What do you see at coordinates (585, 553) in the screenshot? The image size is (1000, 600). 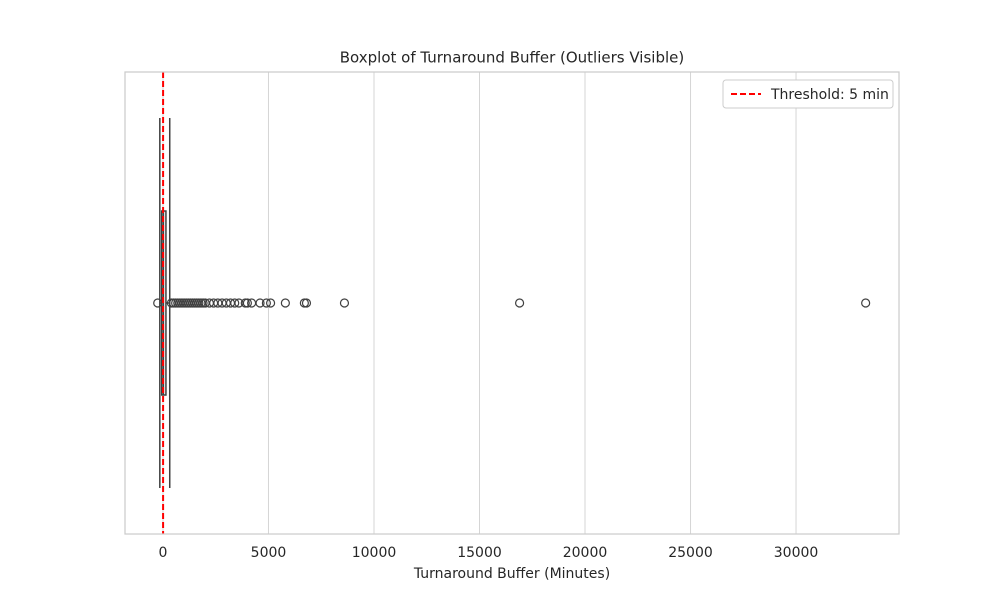 I see `x-tick-label: 20000` at bounding box center [585, 553].